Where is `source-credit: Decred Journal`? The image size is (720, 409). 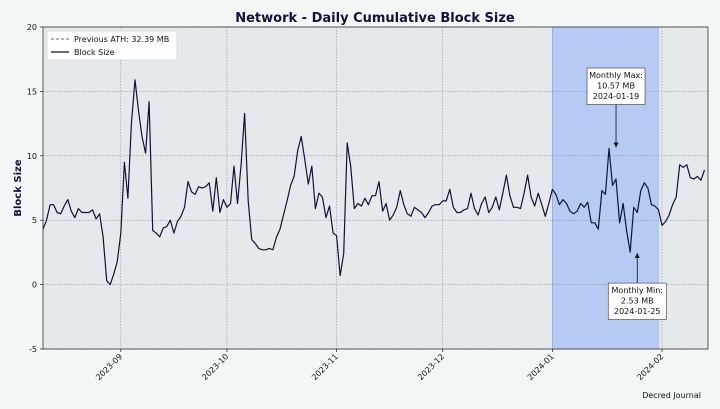 source-credit: Decred Journal is located at coordinates (671, 395).